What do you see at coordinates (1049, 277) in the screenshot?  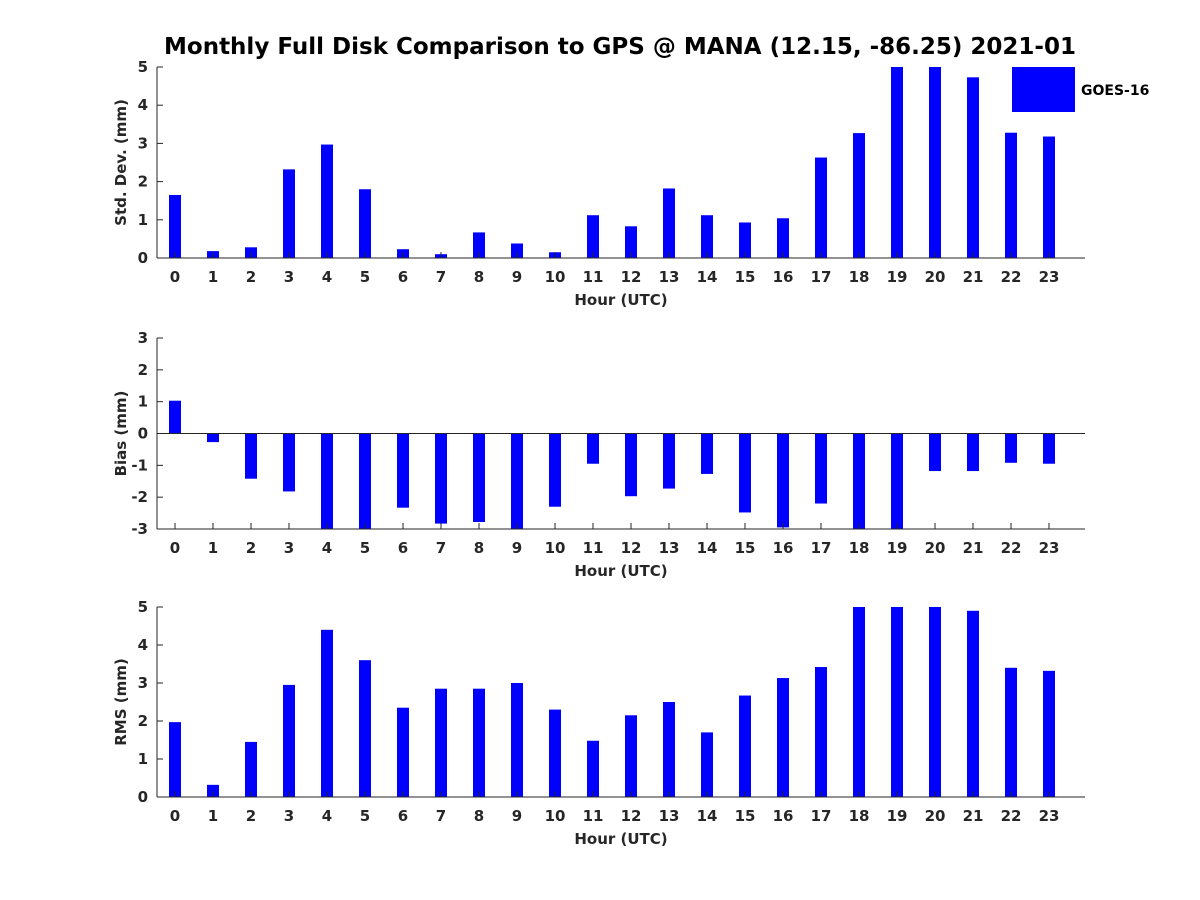 I see `x-tick-label: 23` at bounding box center [1049, 277].